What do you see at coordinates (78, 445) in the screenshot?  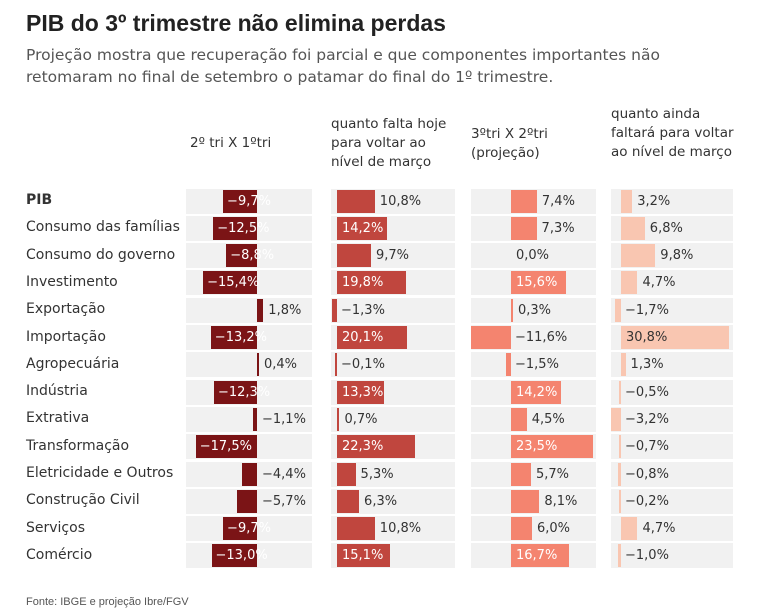 I see `row-label: Transformação` at bounding box center [78, 445].